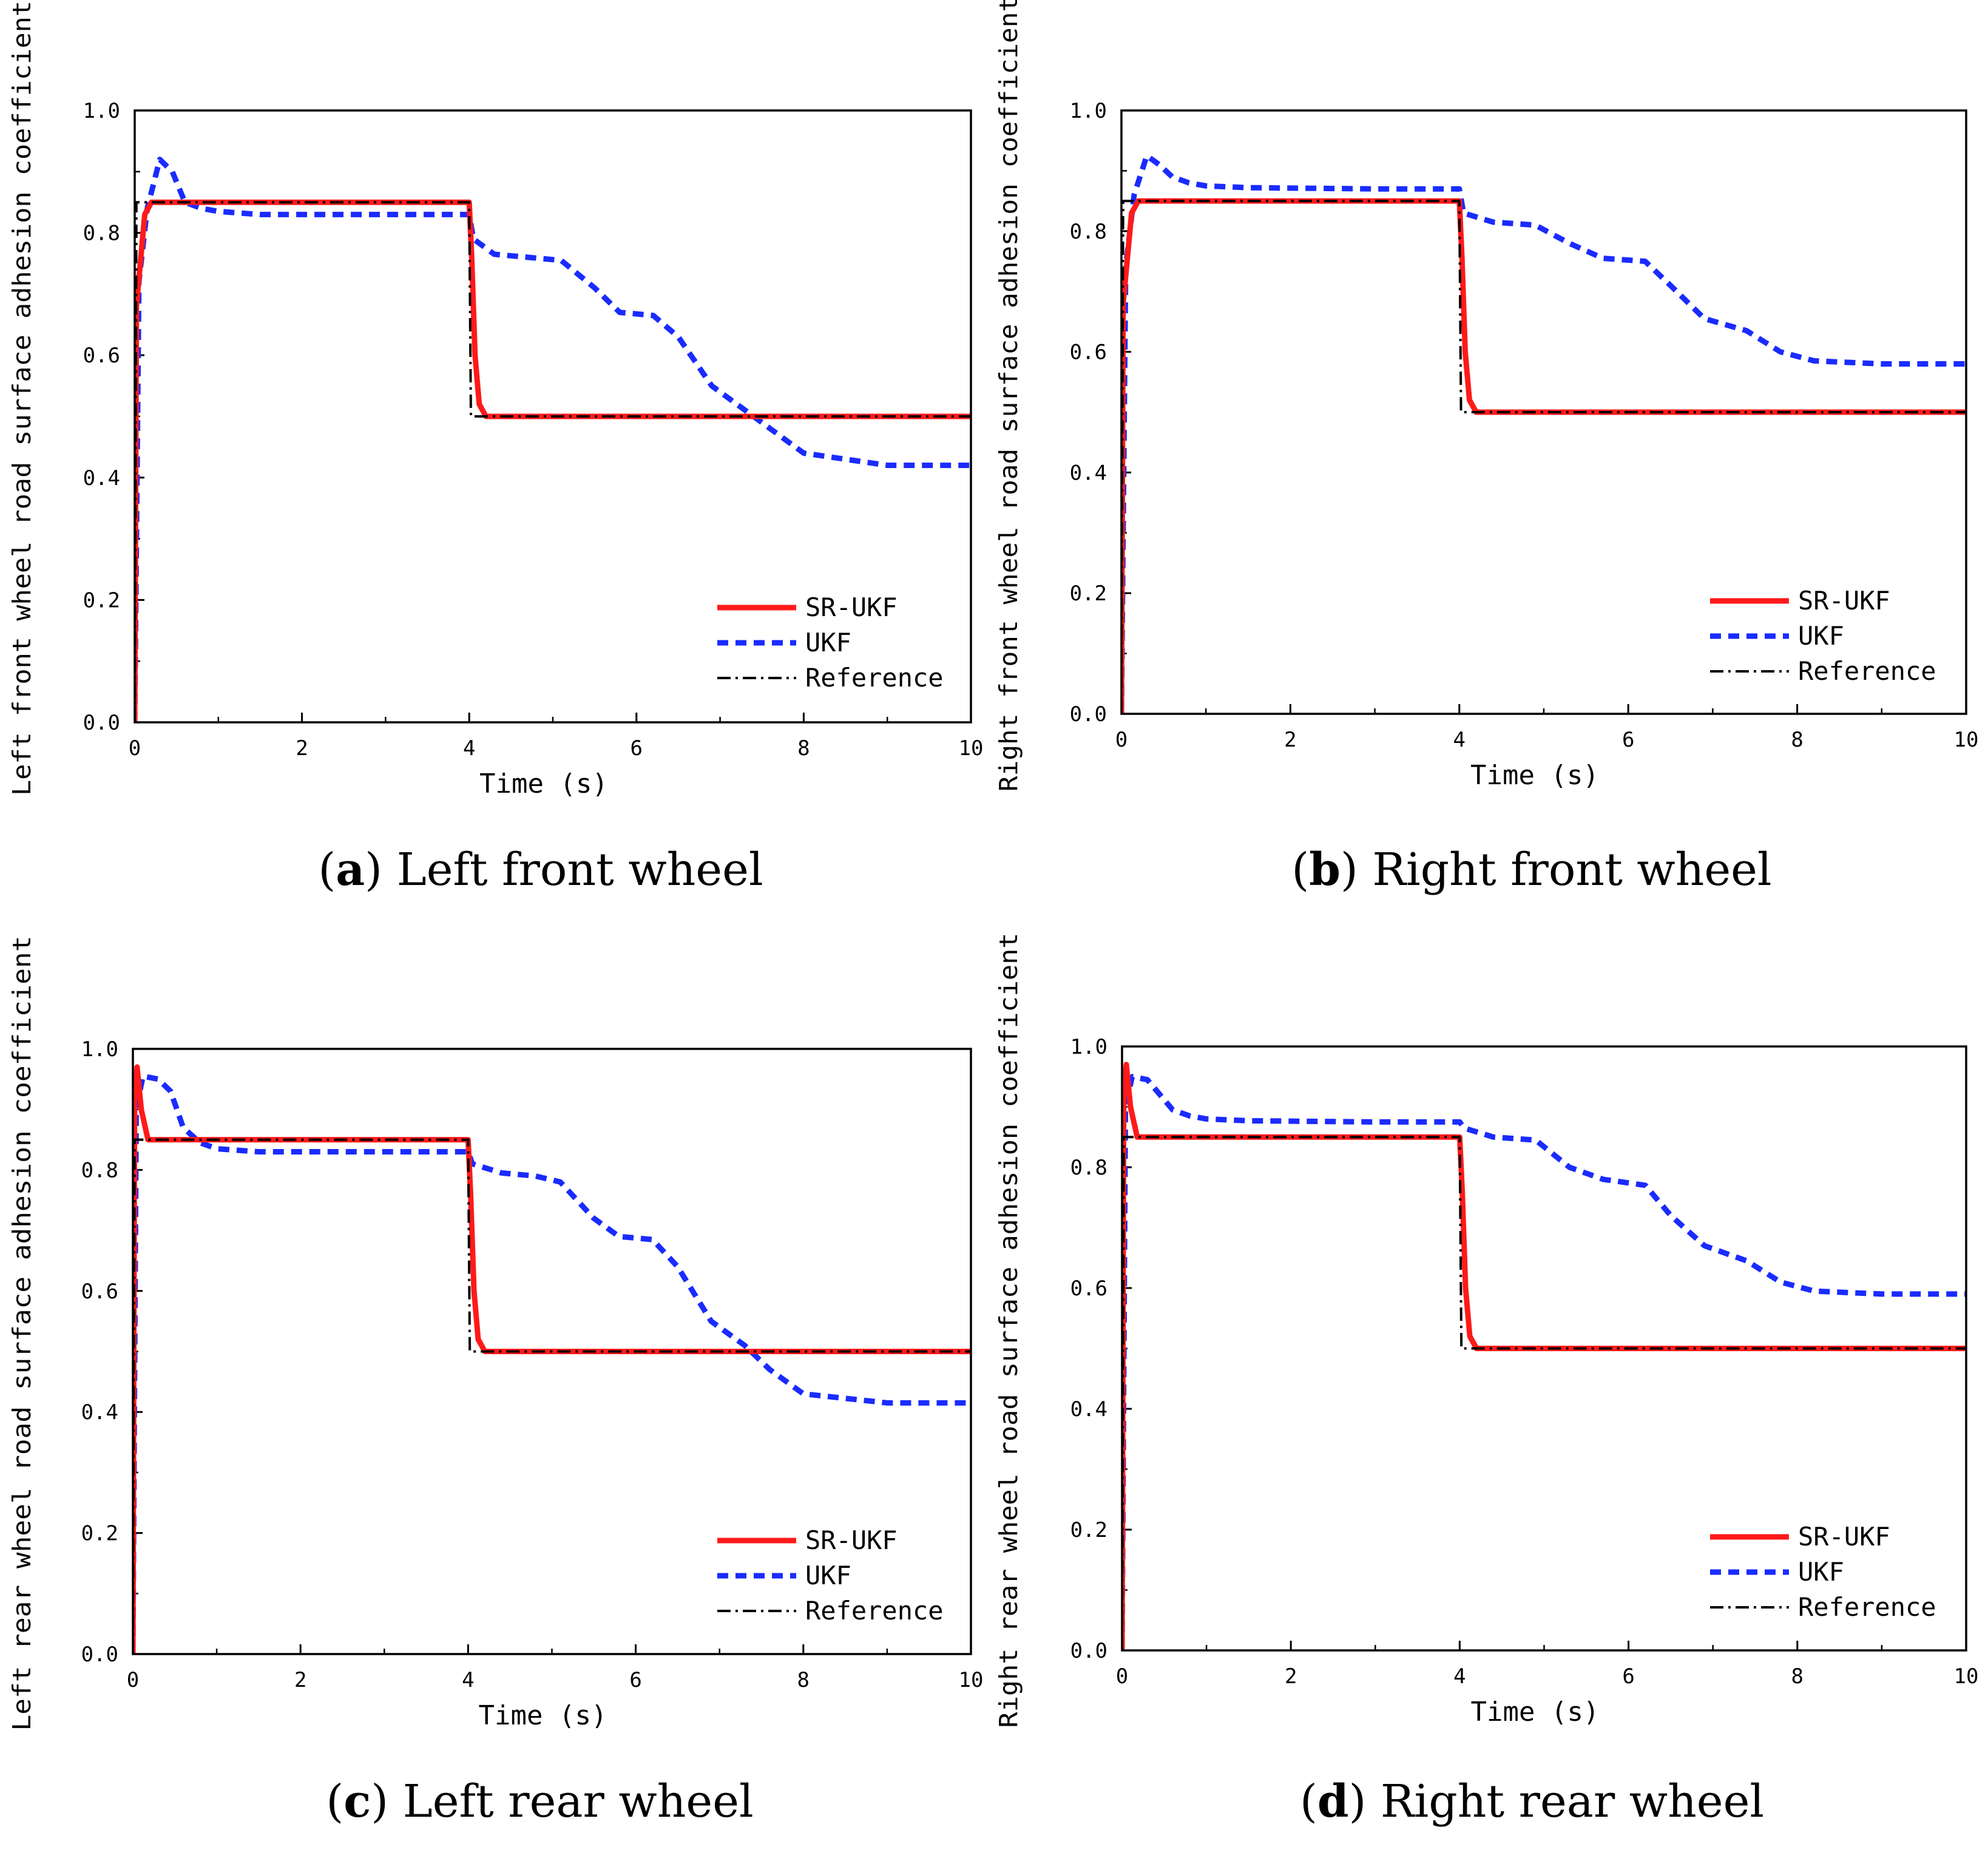 Image resolution: width=1988 pixels, height=1858 pixels. Describe the element at coordinates (1532, 1801) in the screenshot. I see `panel-caption: (d) Right rear wheel` at that location.